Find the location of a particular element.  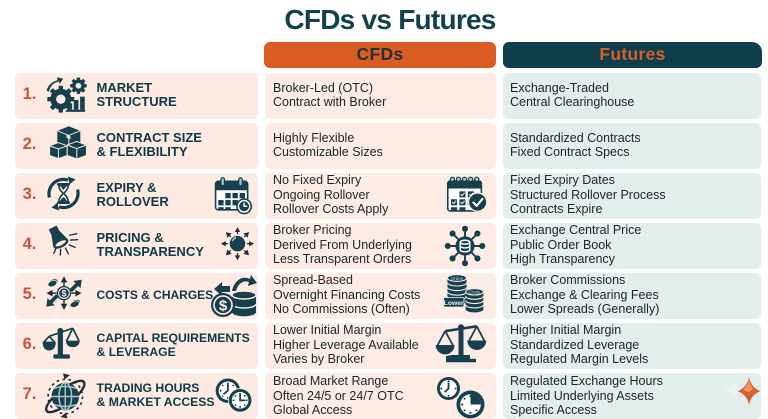

svg-text: Lower is located at coordinates (454, 303).